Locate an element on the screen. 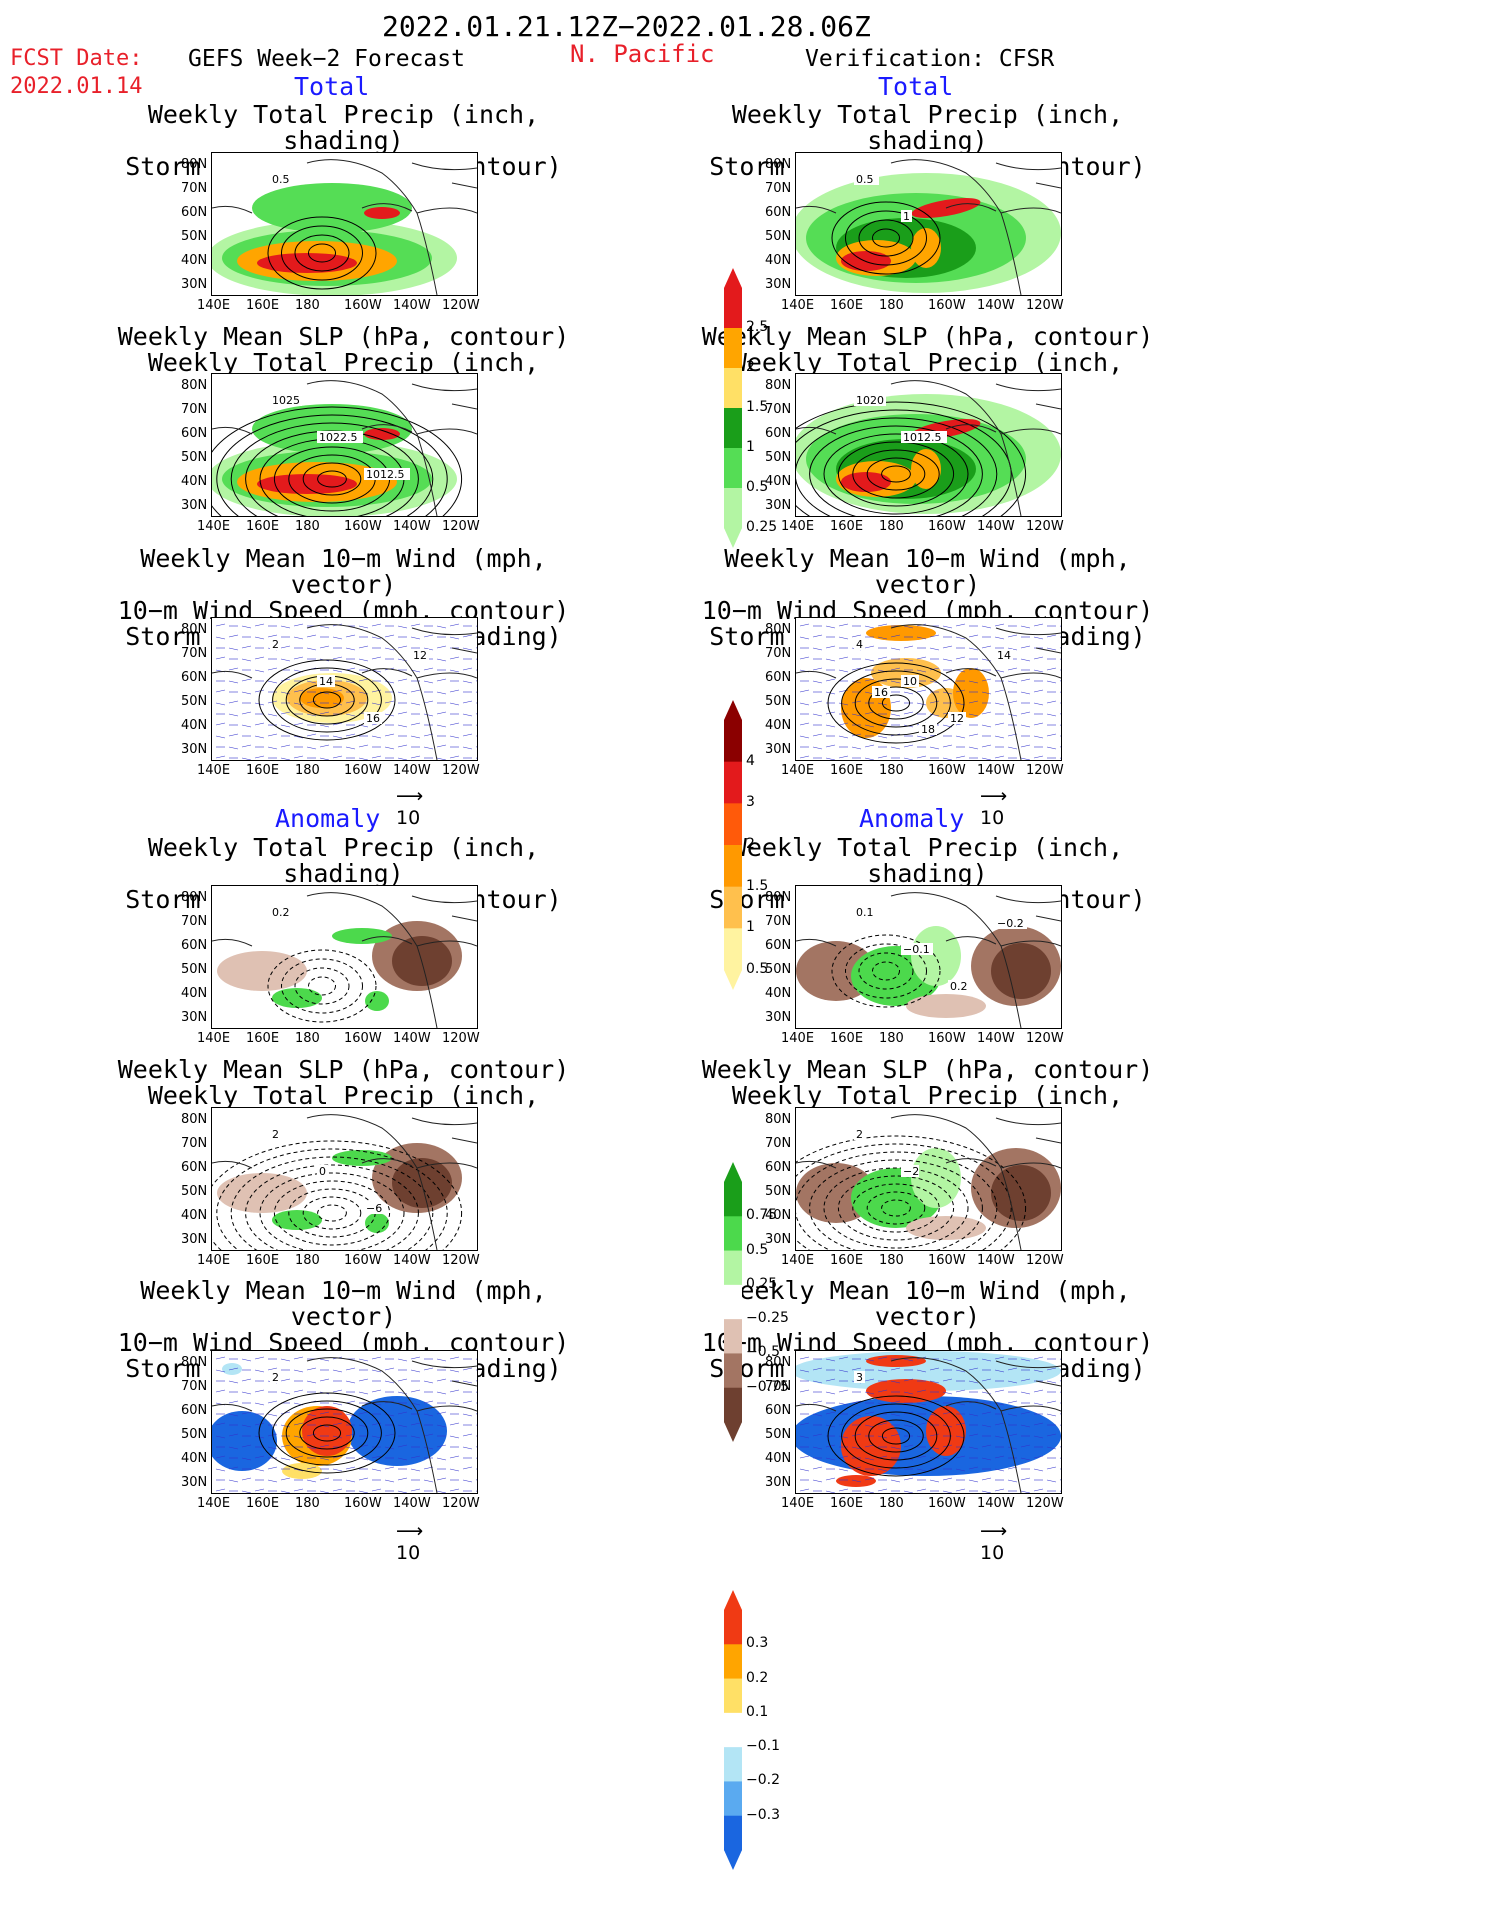 The image size is (1487, 1925). map-cfsr-wind_track-anomaly: 3 is located at coordinates (928, 1422).